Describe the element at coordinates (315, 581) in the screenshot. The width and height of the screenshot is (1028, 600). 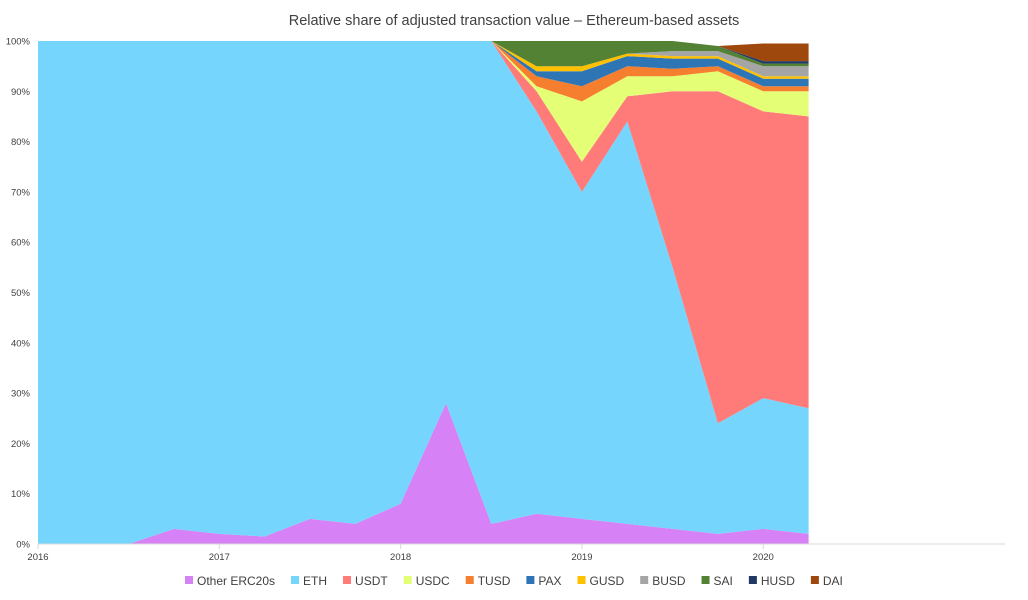
I see `legend-label: ETH` at that location.